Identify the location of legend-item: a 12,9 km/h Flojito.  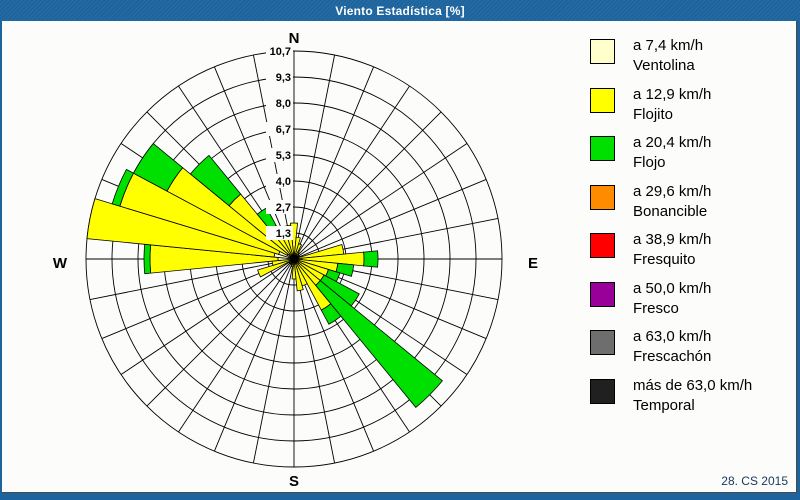
(671, 105).